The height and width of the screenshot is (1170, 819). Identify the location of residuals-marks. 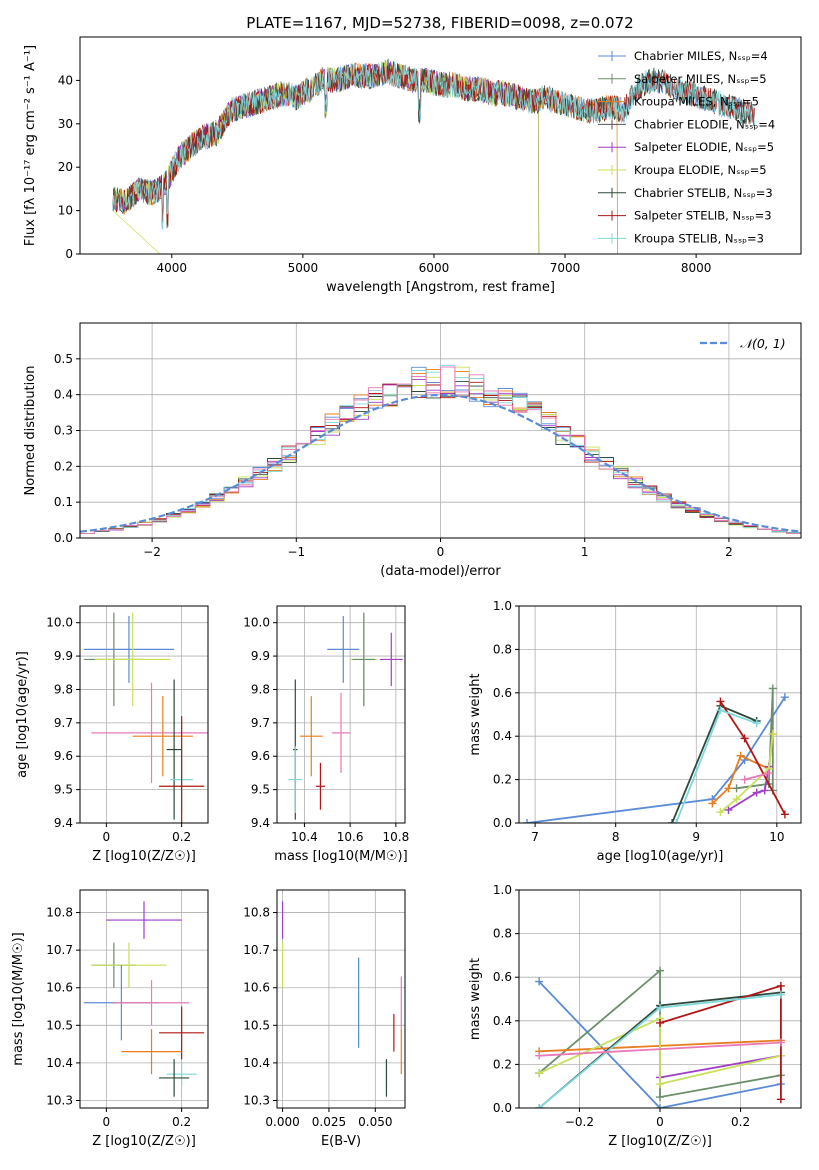
(440, 451).